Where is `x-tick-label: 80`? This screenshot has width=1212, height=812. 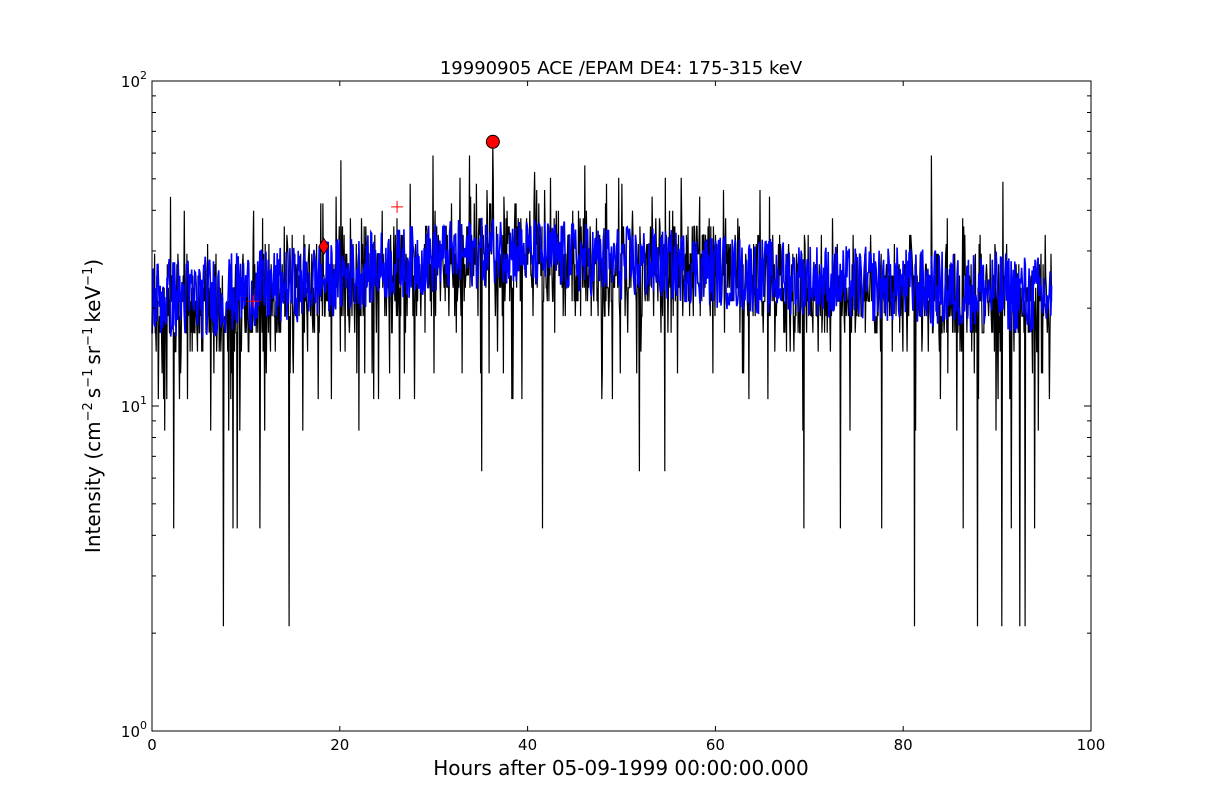
x-tick-label: 80 is located at coordinates (903, 745).